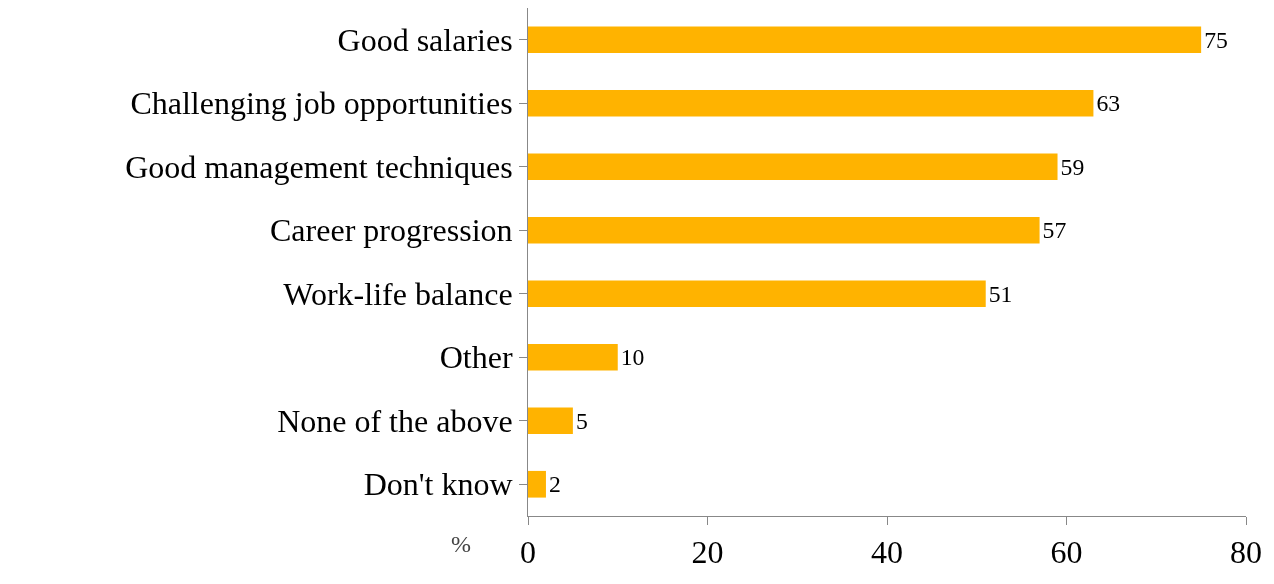 This screenshot has height=584, width=1274. Describe the element at coordinates (319, 166) in the screenshot. I see `y-tick-label: Good management techniques` at that location.